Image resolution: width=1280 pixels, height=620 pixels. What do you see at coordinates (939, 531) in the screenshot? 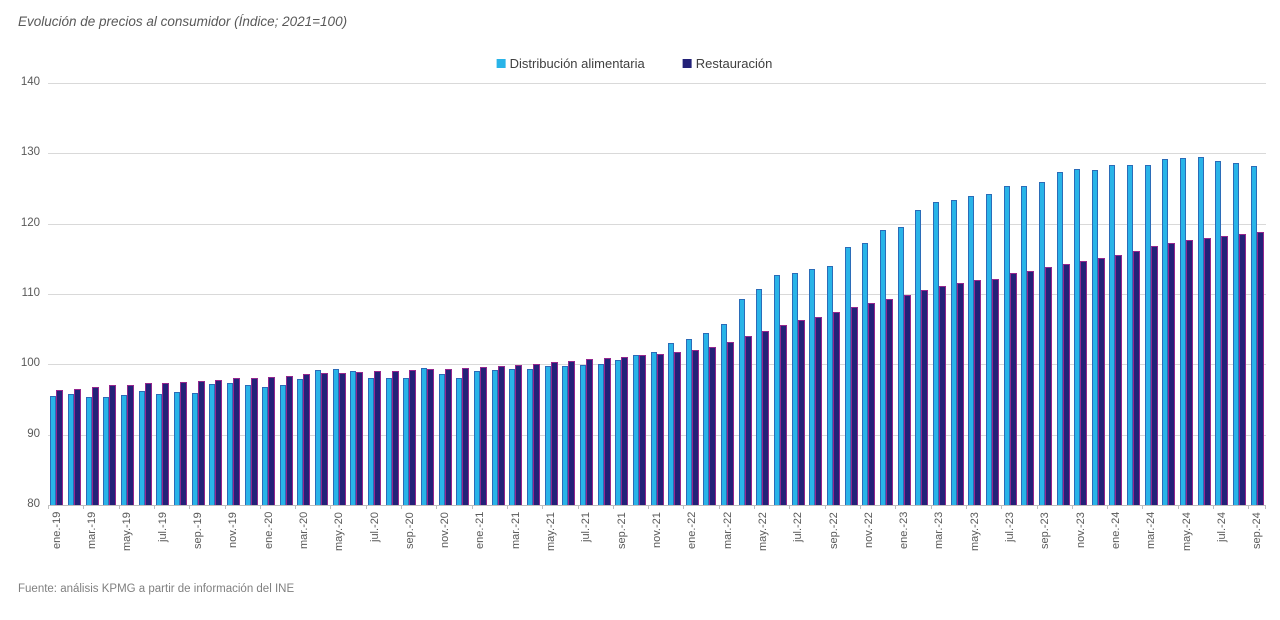
I see `x-axis-tick-label: mar.-23` at bounding box center [939, 531].